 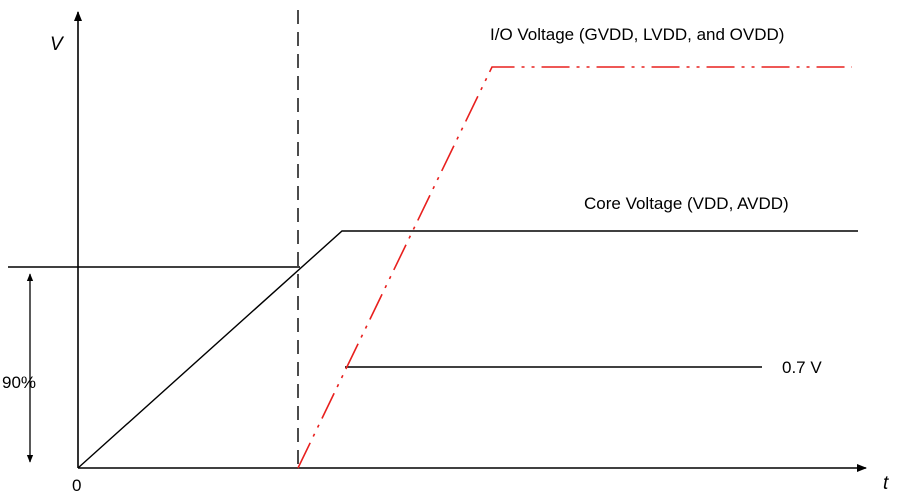 I want to click on x-axis-label: t, so click(x=886, y=483).